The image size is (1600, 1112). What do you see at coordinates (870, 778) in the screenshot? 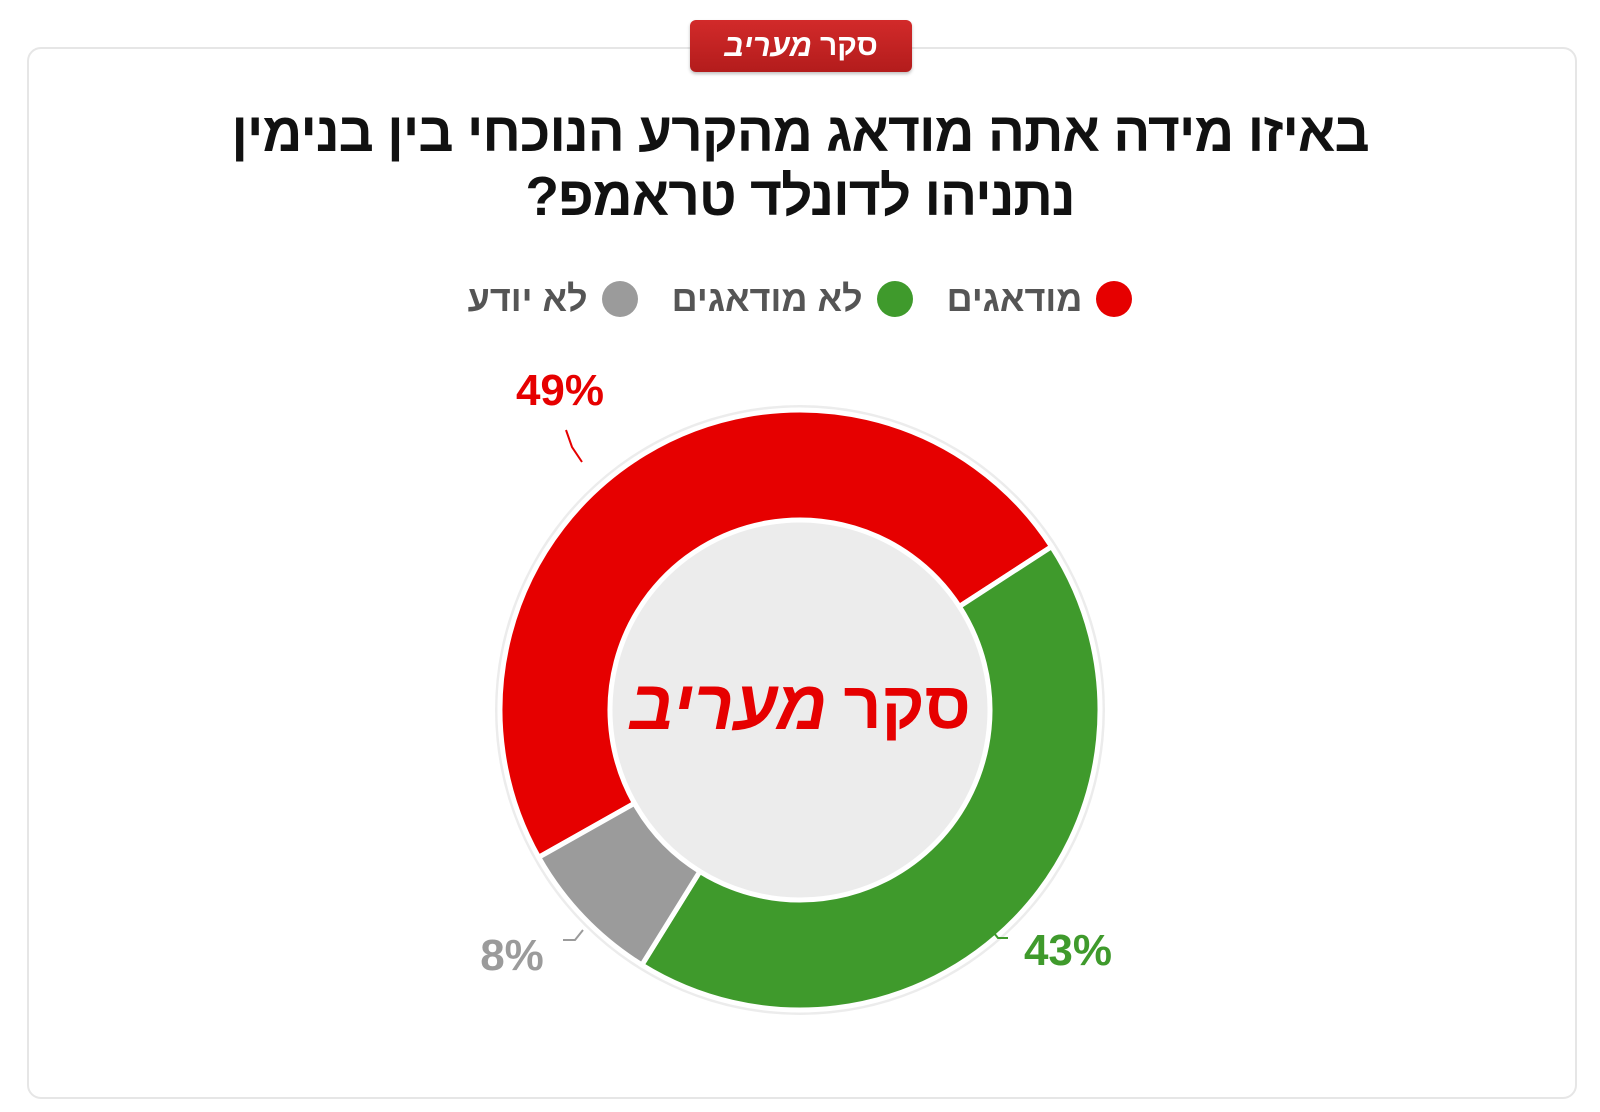
I see `donut-slice-not-concerned` at bounding box center [870, 778].